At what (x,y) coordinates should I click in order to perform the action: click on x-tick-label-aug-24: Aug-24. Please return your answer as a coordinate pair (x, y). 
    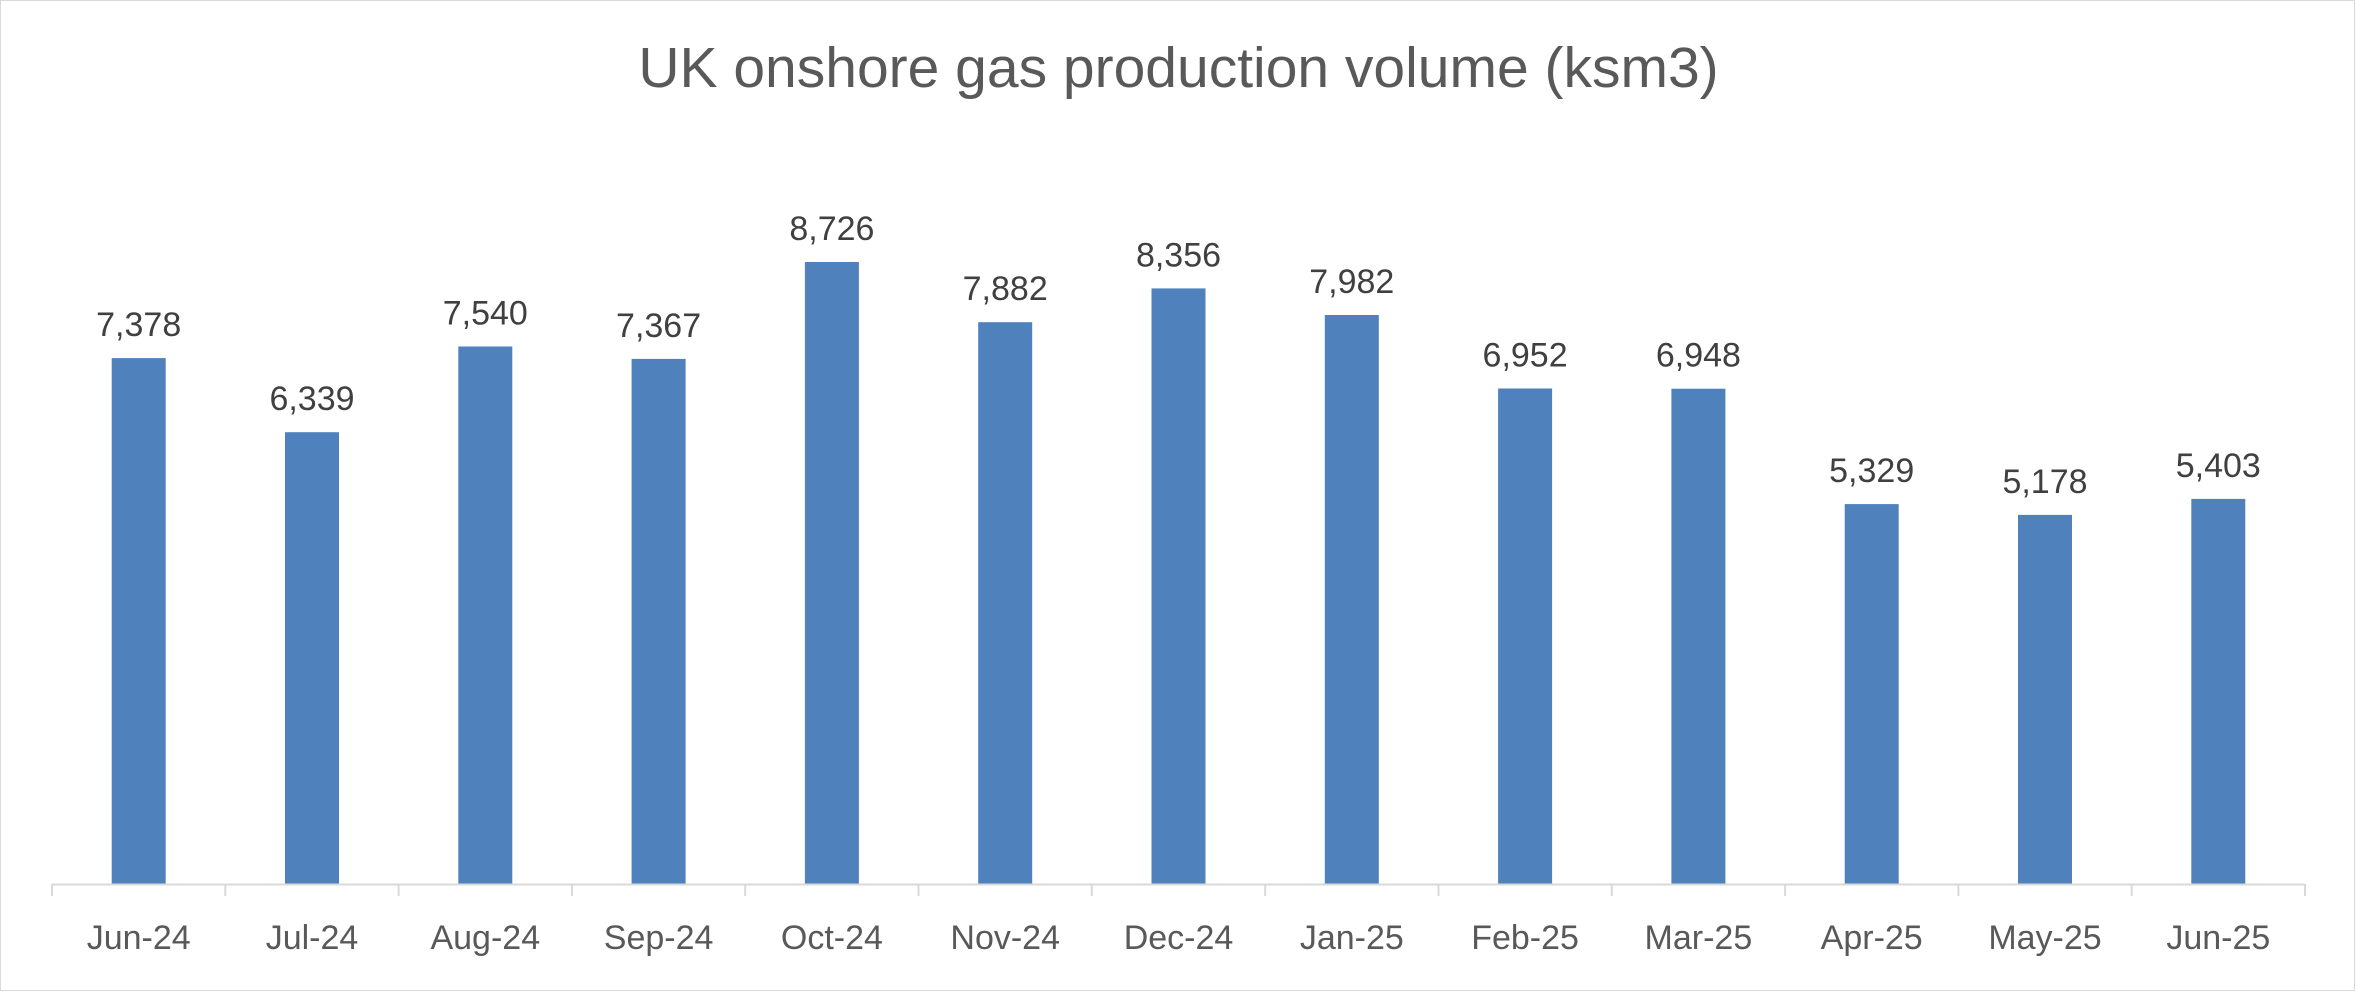
    Looking at the image, I should click on (485, 938).